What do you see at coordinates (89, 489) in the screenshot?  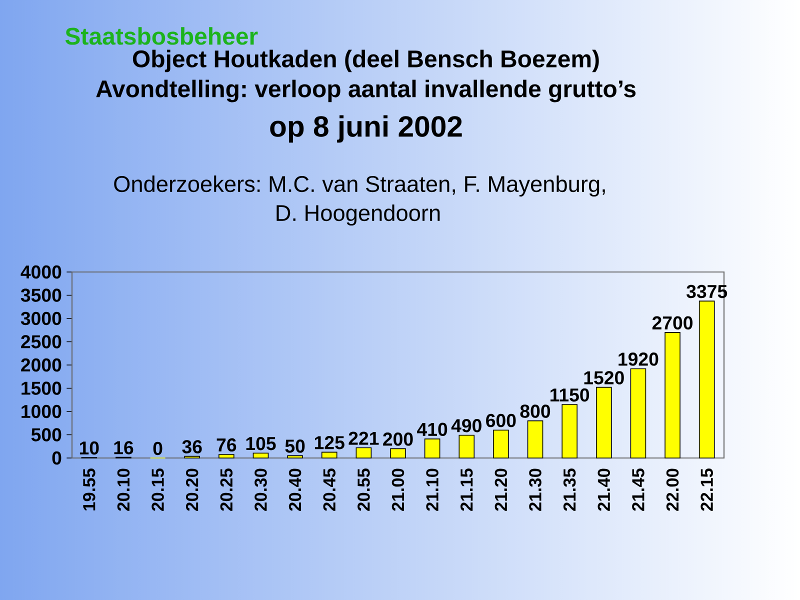 I see `x-tick-label: 19.55` at bounding box center [89, 489].